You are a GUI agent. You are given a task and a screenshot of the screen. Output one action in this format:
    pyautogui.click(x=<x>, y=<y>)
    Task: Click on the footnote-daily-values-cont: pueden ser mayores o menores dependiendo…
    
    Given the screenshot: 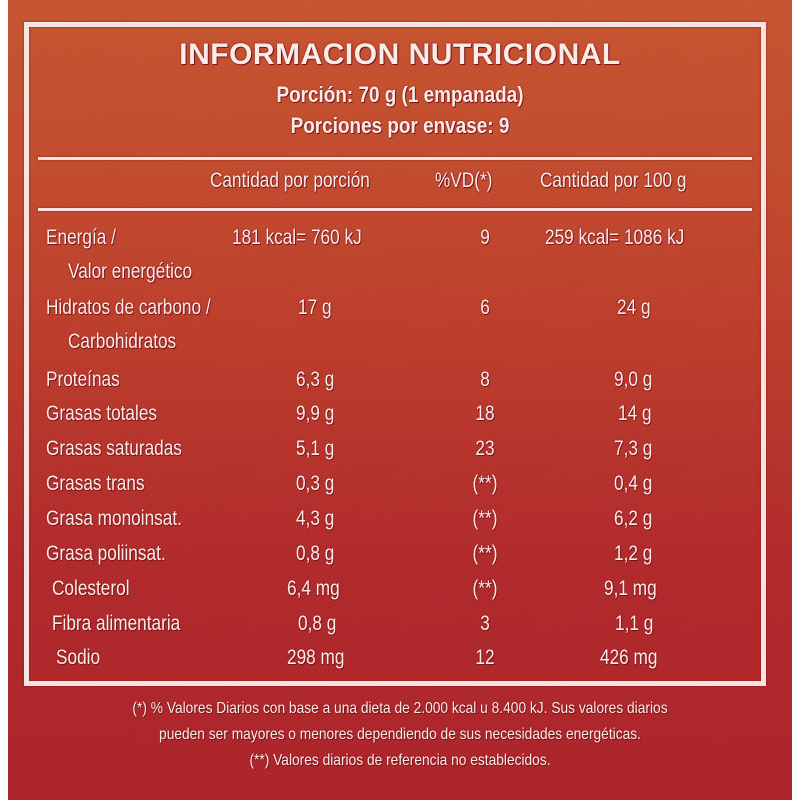 What is the action you would take?
    pyautogui.click(x=400, y=734)
    